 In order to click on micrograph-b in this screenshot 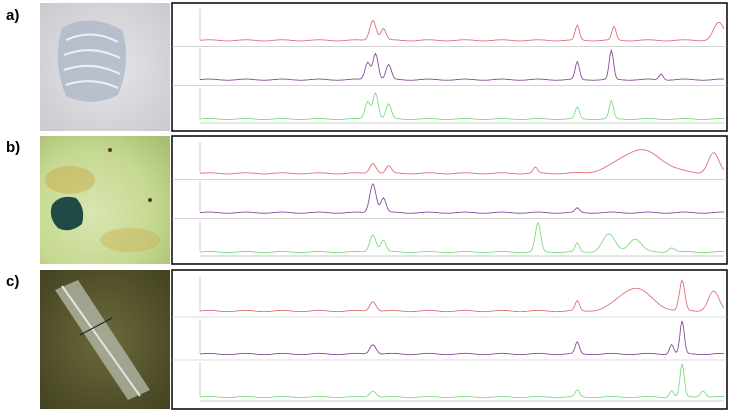, I will do `click(105, 200)`.